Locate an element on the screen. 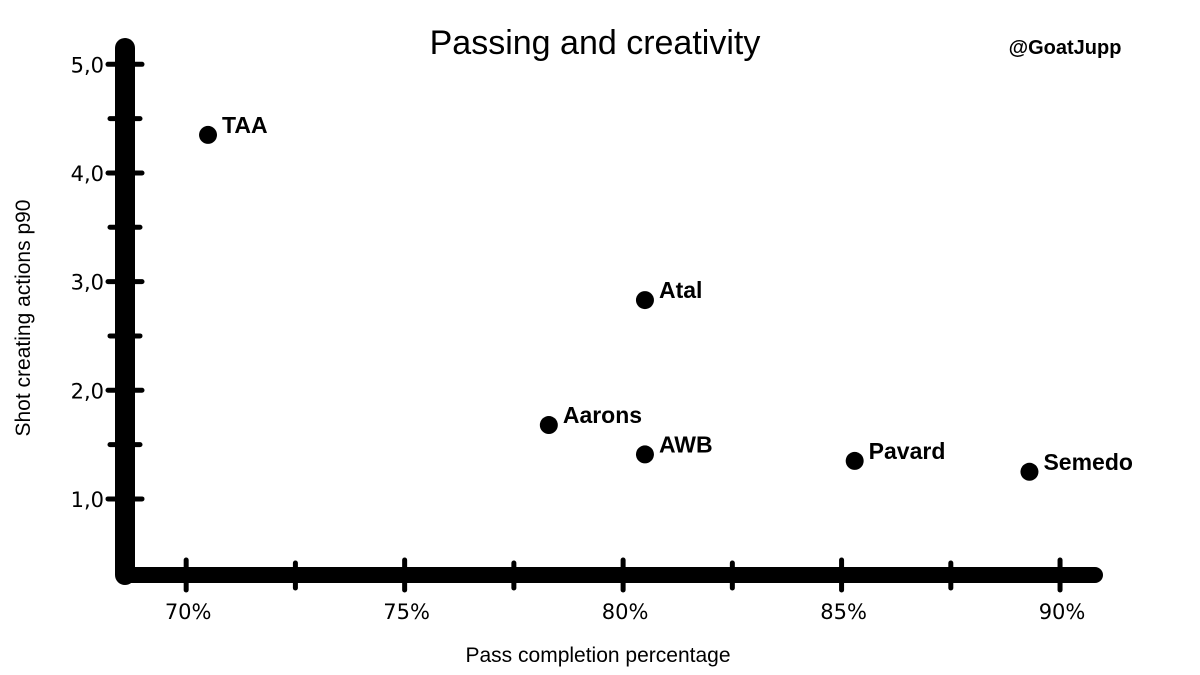 This screenshot has height=675, width=1200. chart-title: Passing and creativity is located at coordinates (595, 43).